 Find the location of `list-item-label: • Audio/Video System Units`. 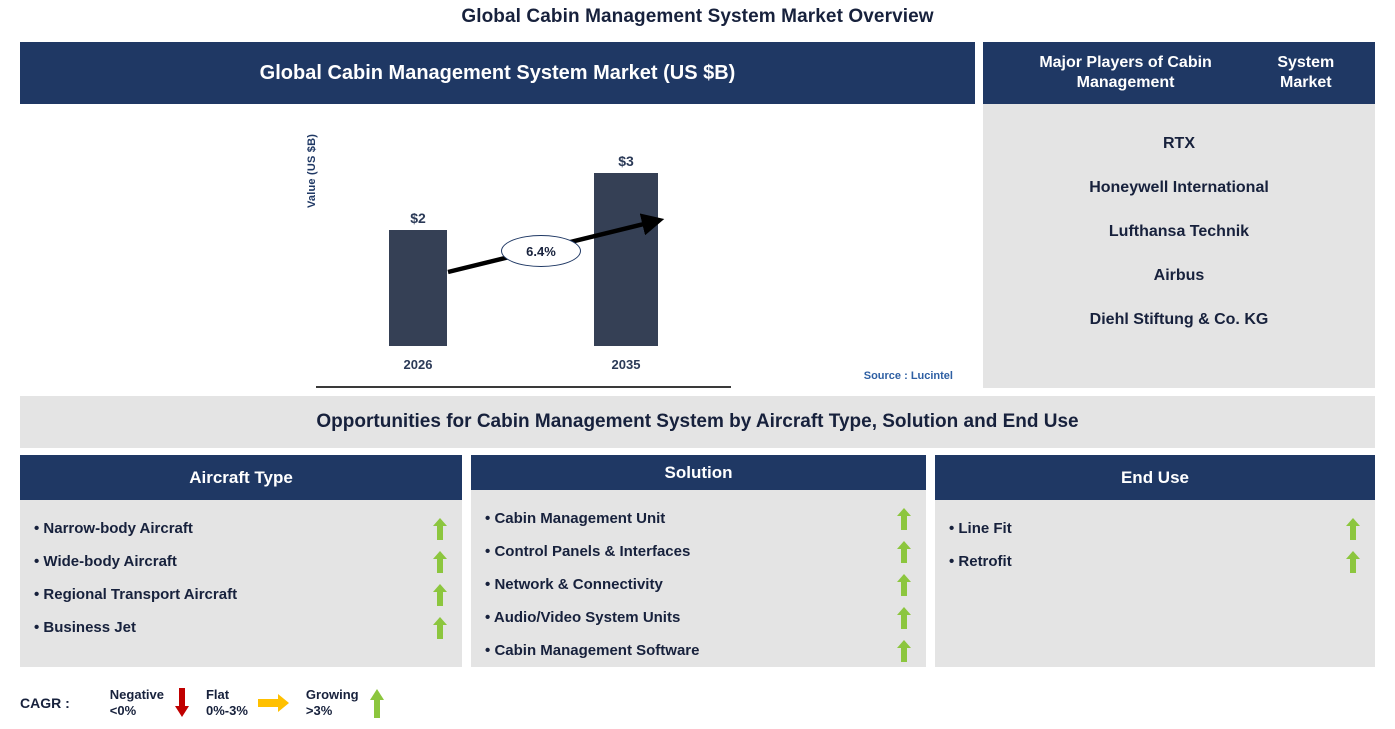

list-item-label: • Audio/Video System Units is located at coordinates (583, 617).